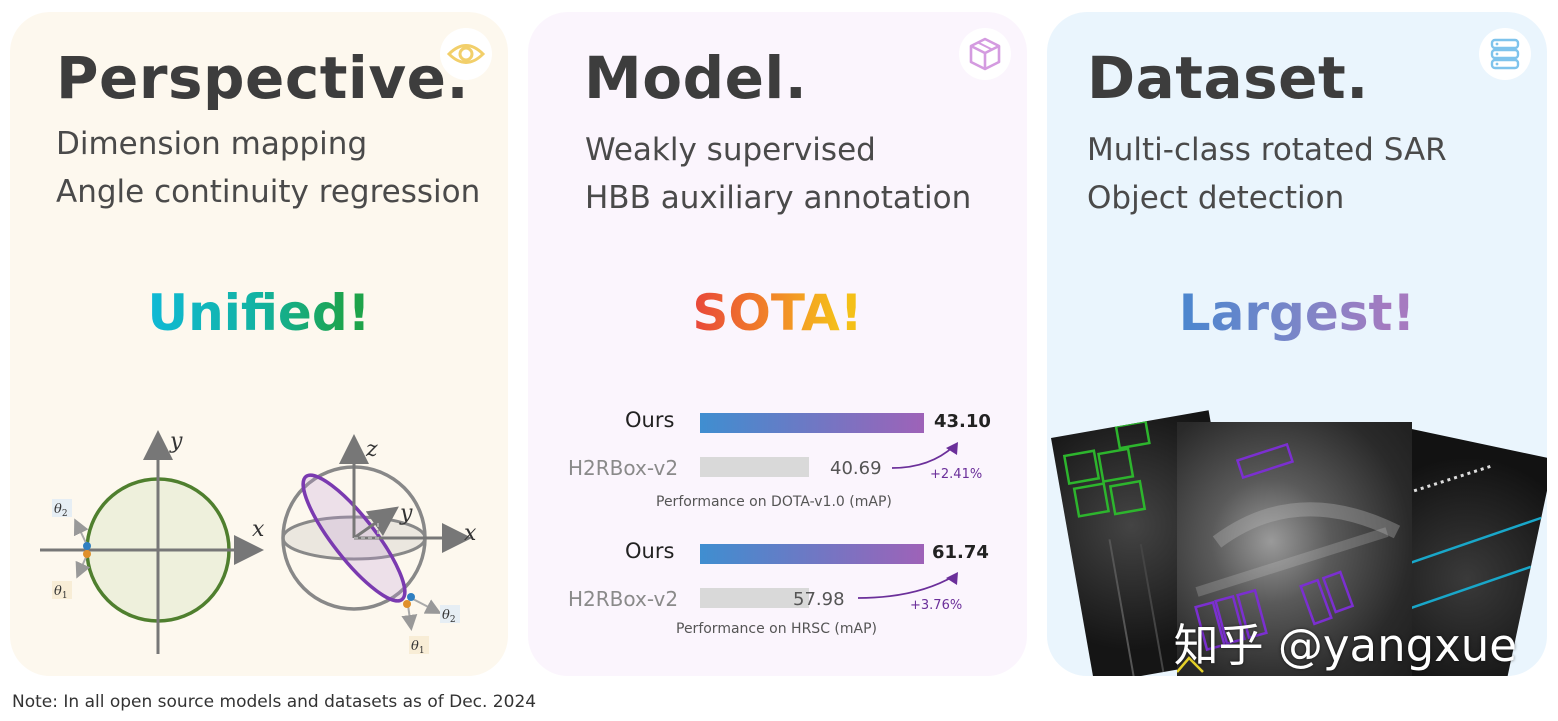 The image size is (1558, 721). Describe the element at coordinates (936, 605) in the screenshot. I see `hrsc-gain-label: +3.76%` at that location.